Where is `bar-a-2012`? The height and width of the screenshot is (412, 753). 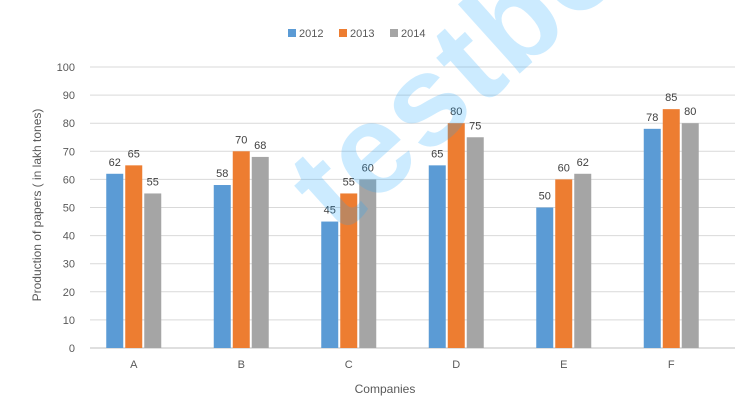 bar-a-2012 is located at coordinates (115, 260).